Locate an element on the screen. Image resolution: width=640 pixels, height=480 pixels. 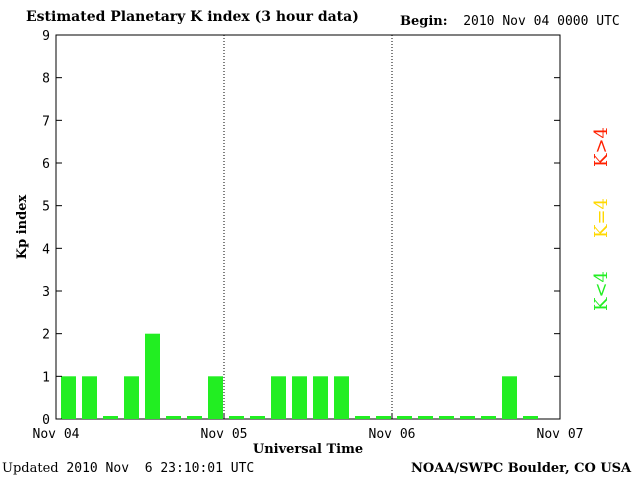
y-tick-label: 3 is located at coordinates (46, 292).